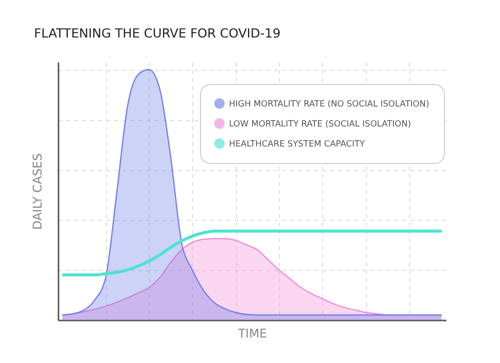 The width and height of the screenshot is (500, 363). Describe the element at coordinates (37, 191) in the screenshot. I see `y-axis-title: DAILY CASES` at that location.